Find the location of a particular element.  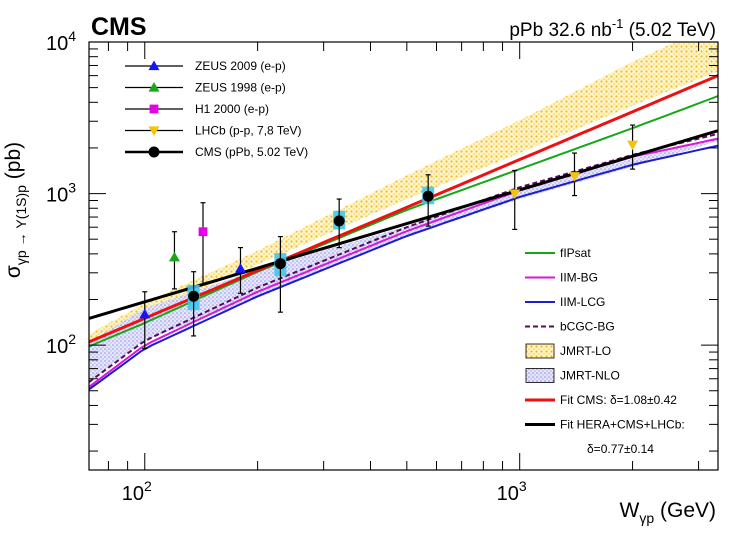

legend-entry: Fit CMS: δ=1.08±0.42 is located at coordinates (601, 400).